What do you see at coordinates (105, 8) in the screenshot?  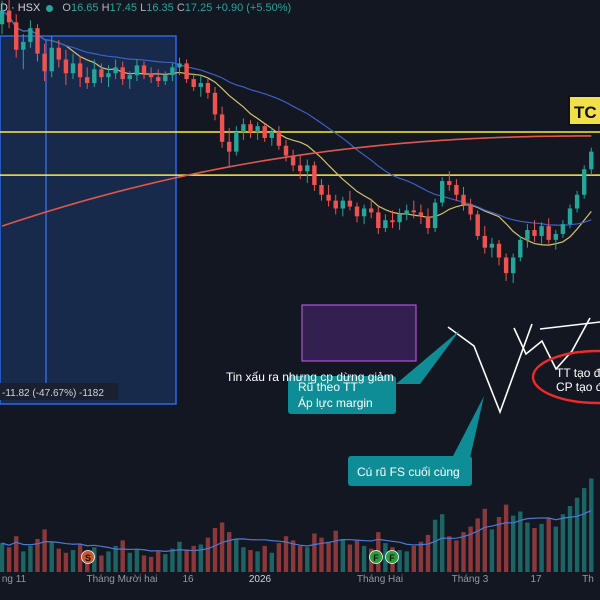 I see `high-label: H` at bounding box center [105, 8].